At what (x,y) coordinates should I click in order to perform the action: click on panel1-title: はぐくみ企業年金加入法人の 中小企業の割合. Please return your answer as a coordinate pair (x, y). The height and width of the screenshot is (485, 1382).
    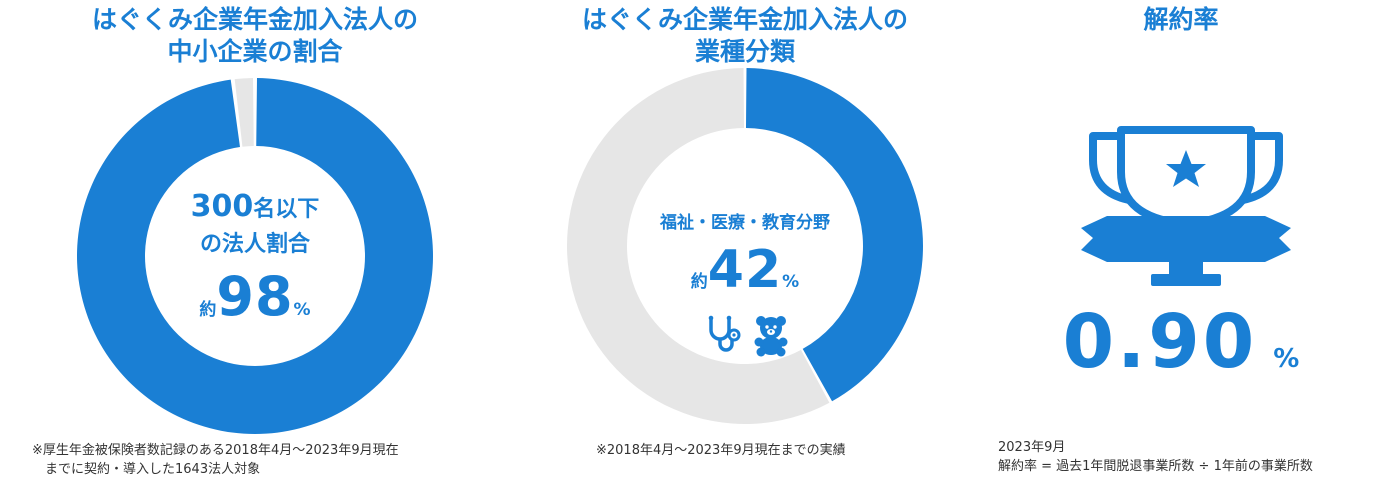
    Looking at the image, I should click on (255, 36).